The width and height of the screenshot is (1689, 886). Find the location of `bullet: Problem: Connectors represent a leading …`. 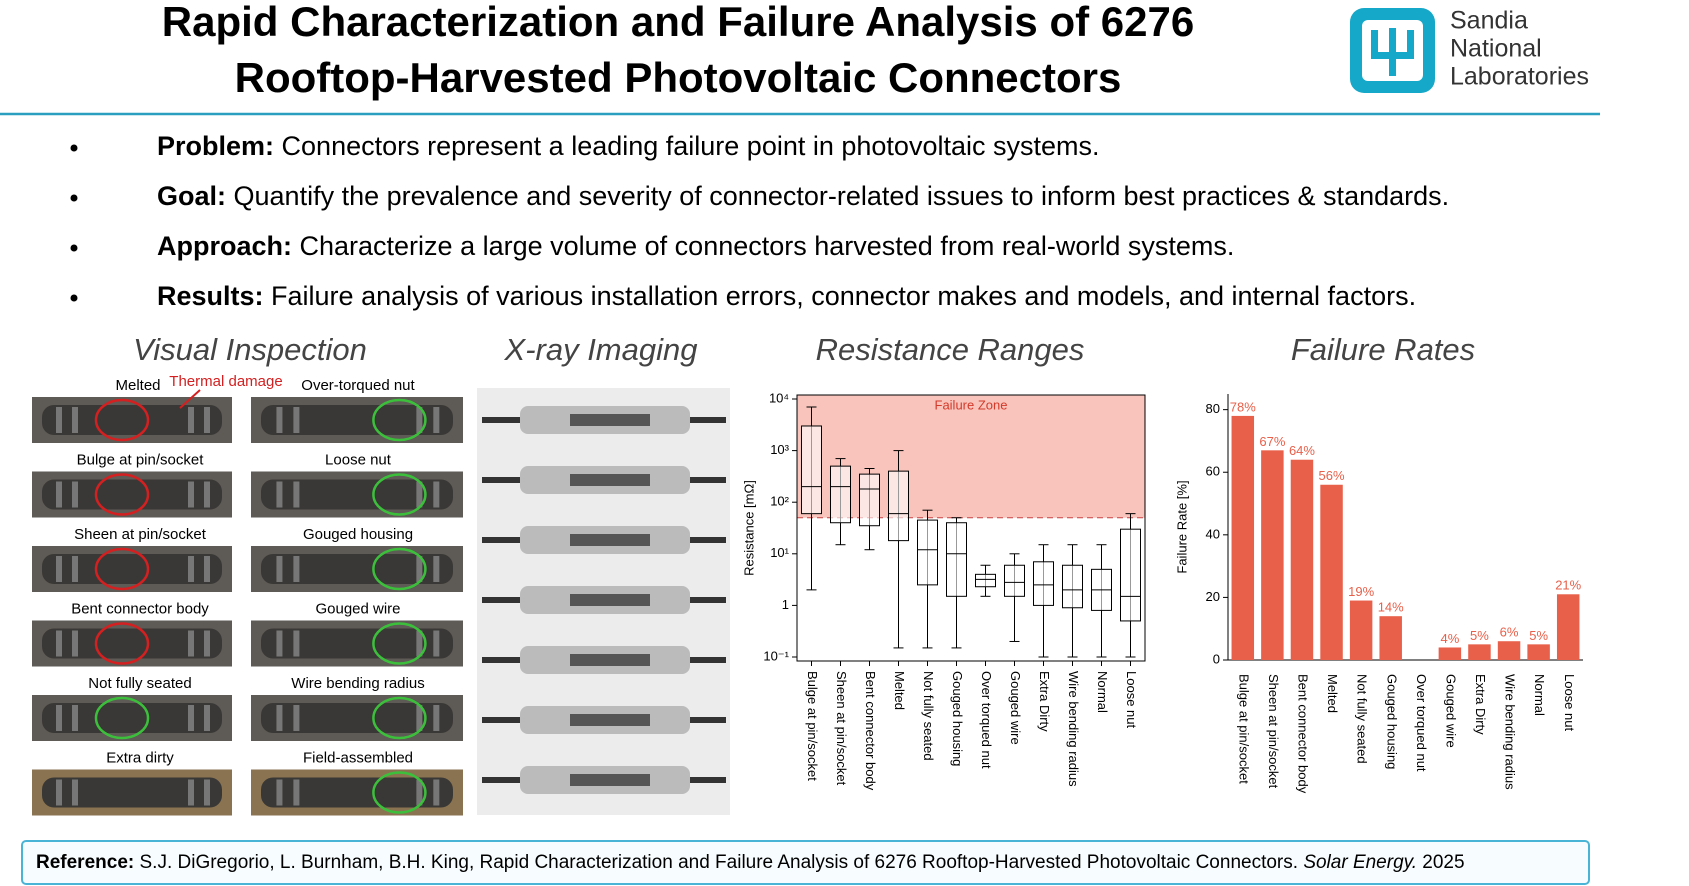

bullet: Problem: Connectors represent a leading … is located at coordinates (628, 146).